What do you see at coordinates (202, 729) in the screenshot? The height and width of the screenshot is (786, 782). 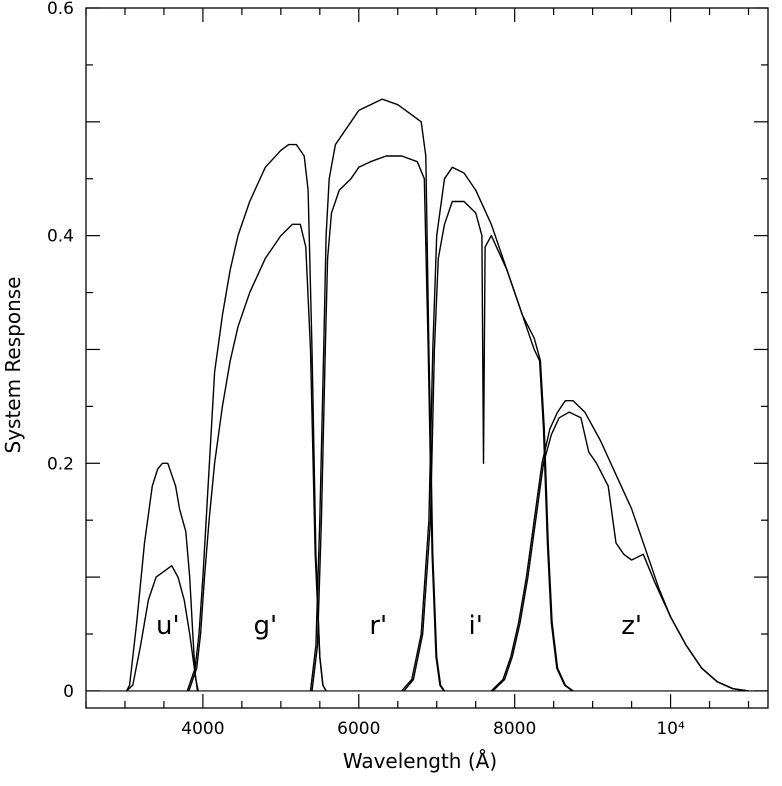 I see `x-tick-label: 4000` at bounding box center [202, 729].